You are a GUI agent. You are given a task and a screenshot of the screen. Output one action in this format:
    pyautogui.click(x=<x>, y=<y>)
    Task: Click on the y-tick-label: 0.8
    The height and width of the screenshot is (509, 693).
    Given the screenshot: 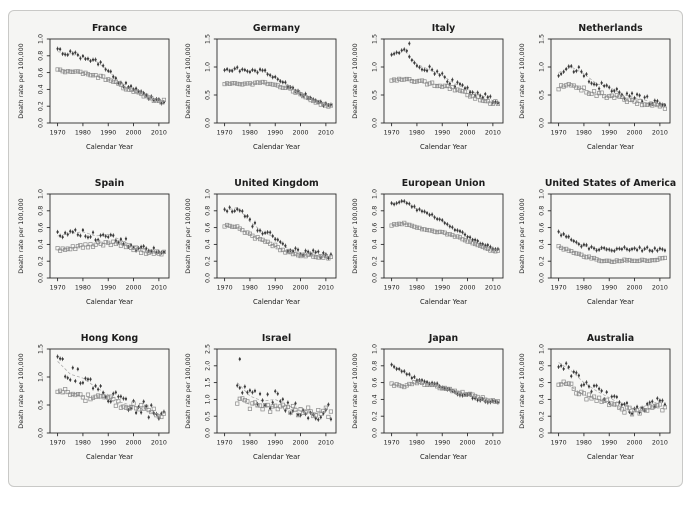 What is the action you would take?
    pyautogui.click(x=207, y=211)
    